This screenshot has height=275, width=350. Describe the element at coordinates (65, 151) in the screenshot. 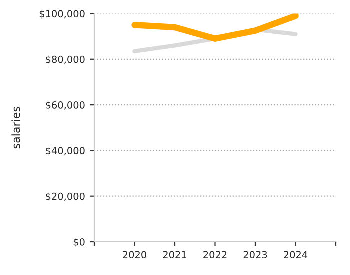

I see `y-tick-label: $40,000` at that location.